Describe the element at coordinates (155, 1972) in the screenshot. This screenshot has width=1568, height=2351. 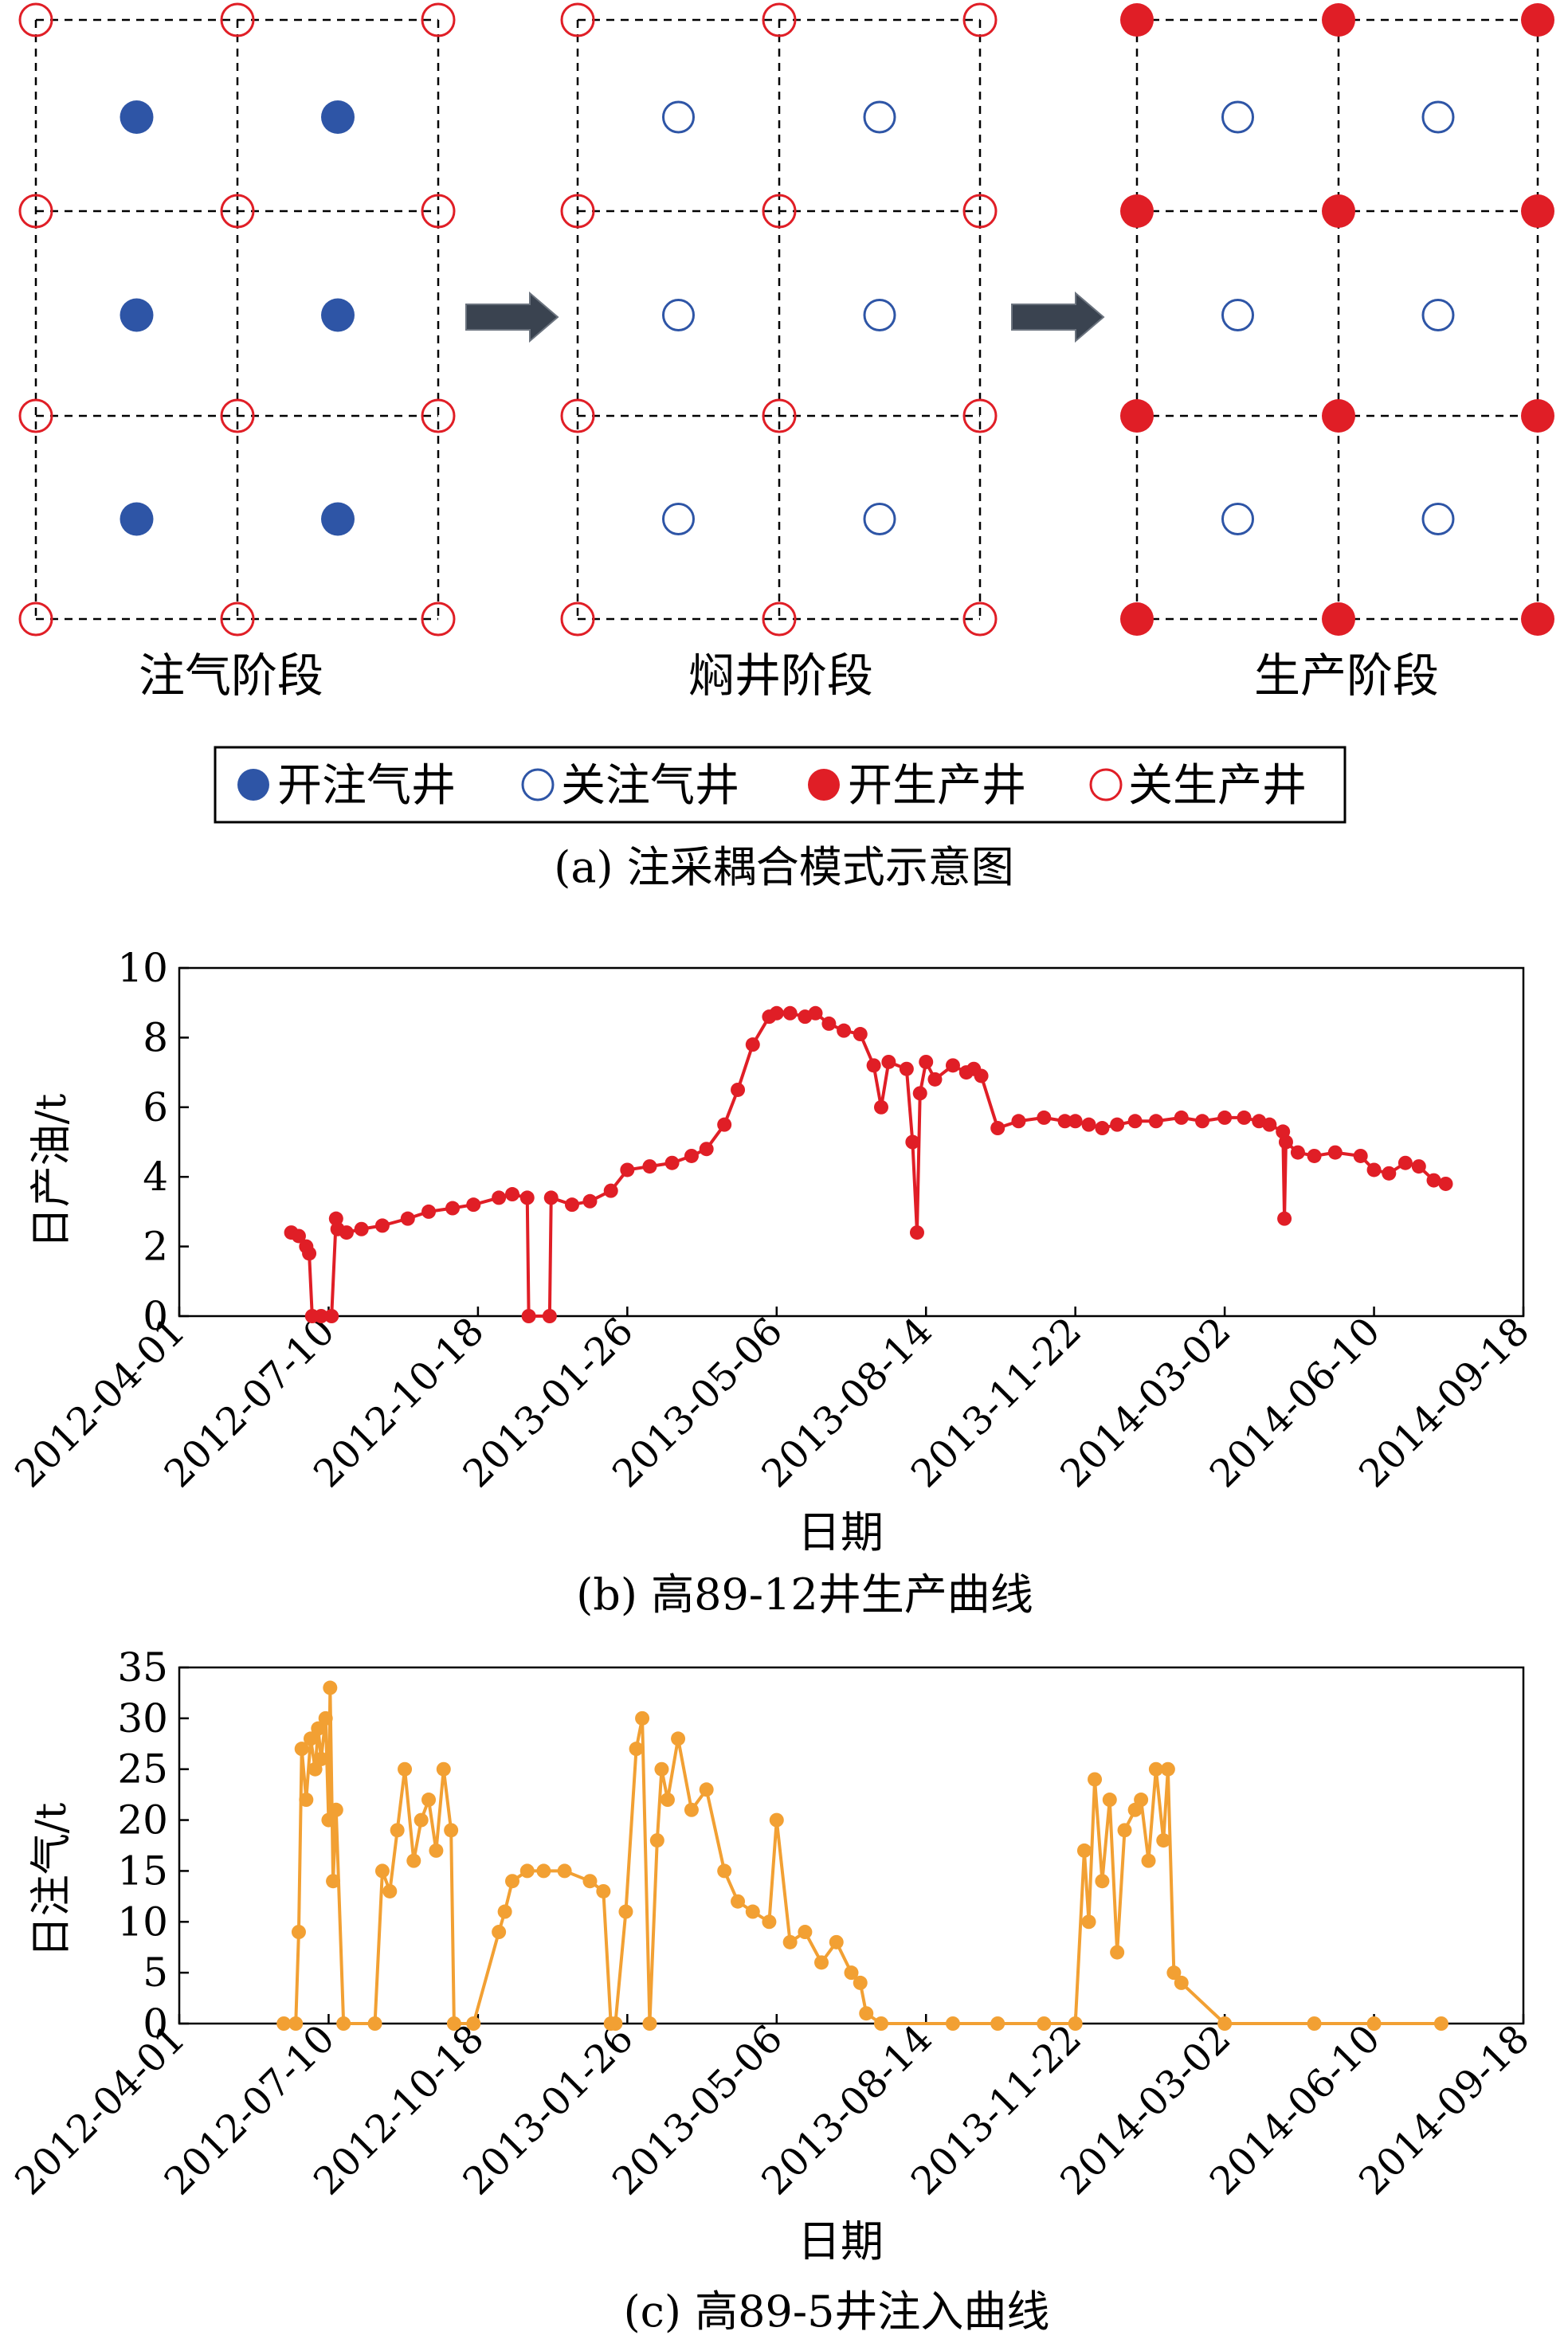
I see `y-tick-label: 5` at that location.